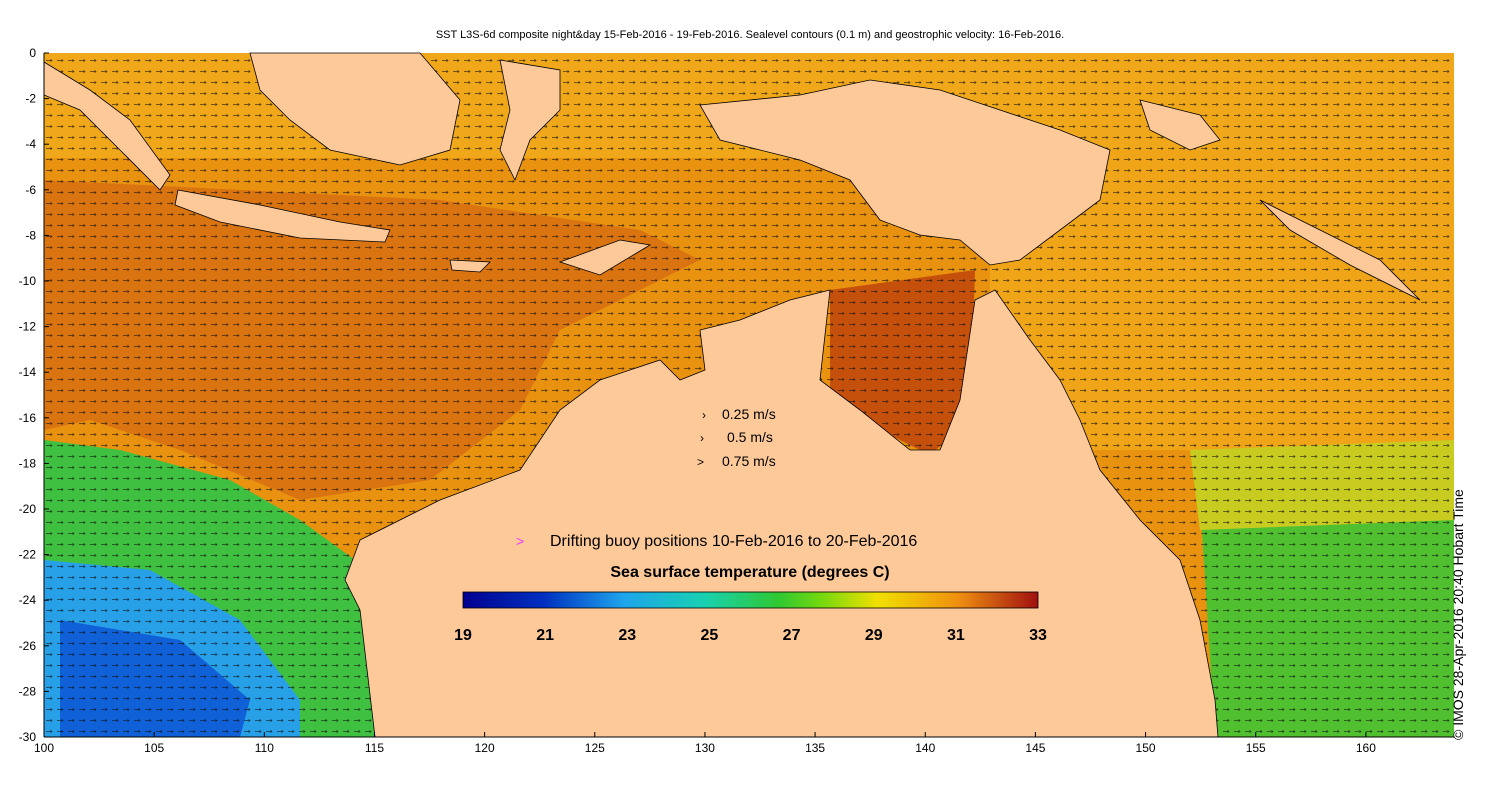  Describe the element at coordinates (28, 737) in the screenshot. I see `y-tick-label: -30` at that location.